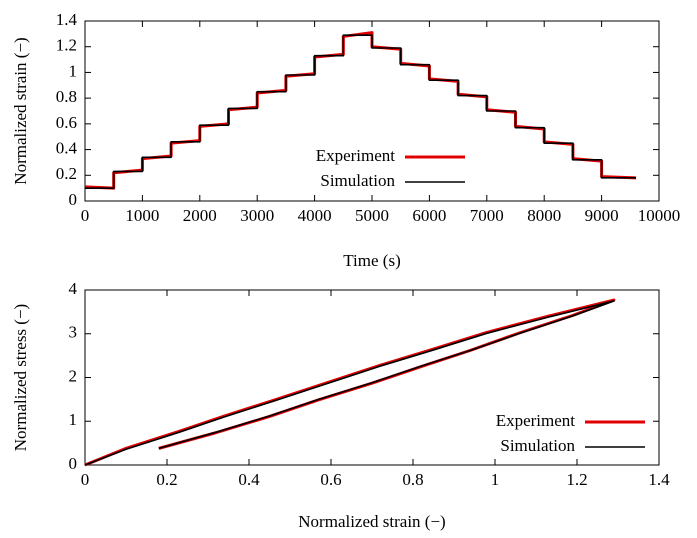  I want to click on y-tick-label: 0.6, so click(66, 122).